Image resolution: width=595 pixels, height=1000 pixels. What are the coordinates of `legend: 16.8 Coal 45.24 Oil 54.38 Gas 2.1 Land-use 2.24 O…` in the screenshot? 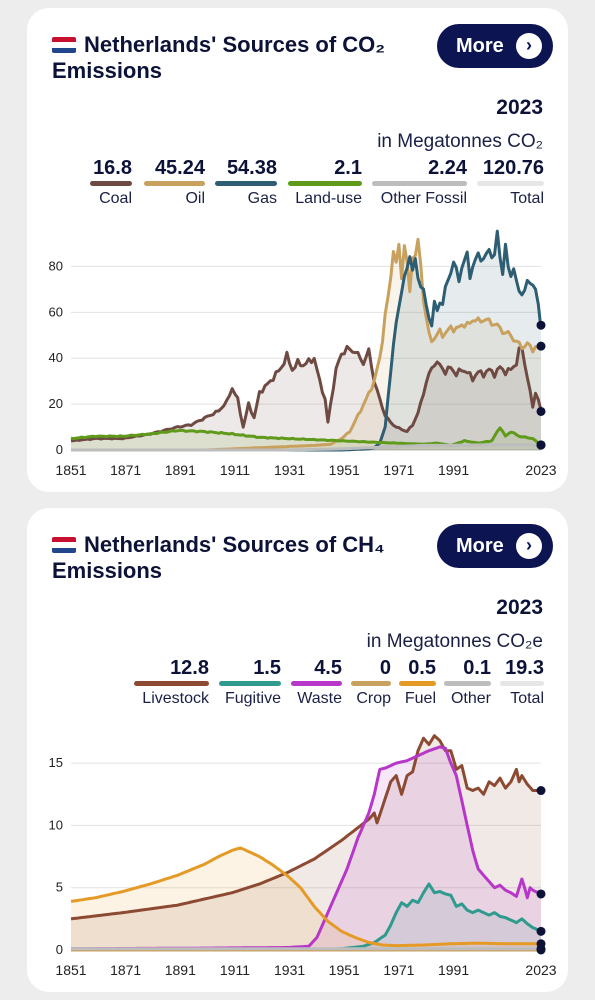 It's located at (297, 186).